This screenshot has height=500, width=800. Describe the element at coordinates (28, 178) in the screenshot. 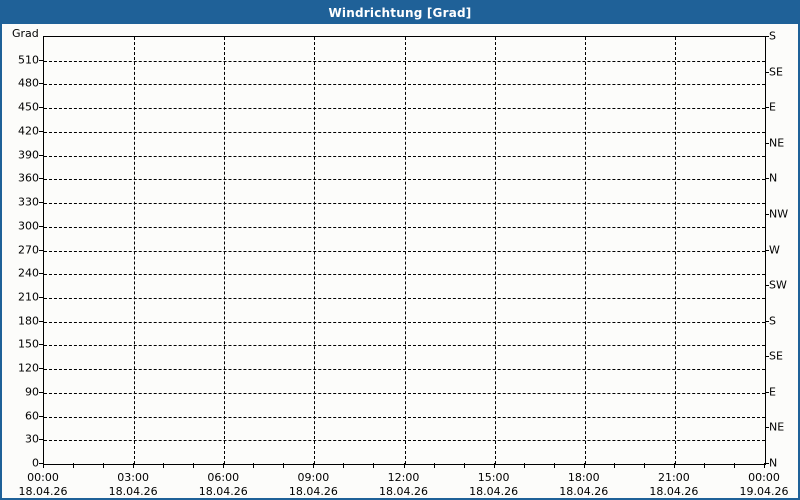

I see `y-axis-left-tick-label: 360` at that location.